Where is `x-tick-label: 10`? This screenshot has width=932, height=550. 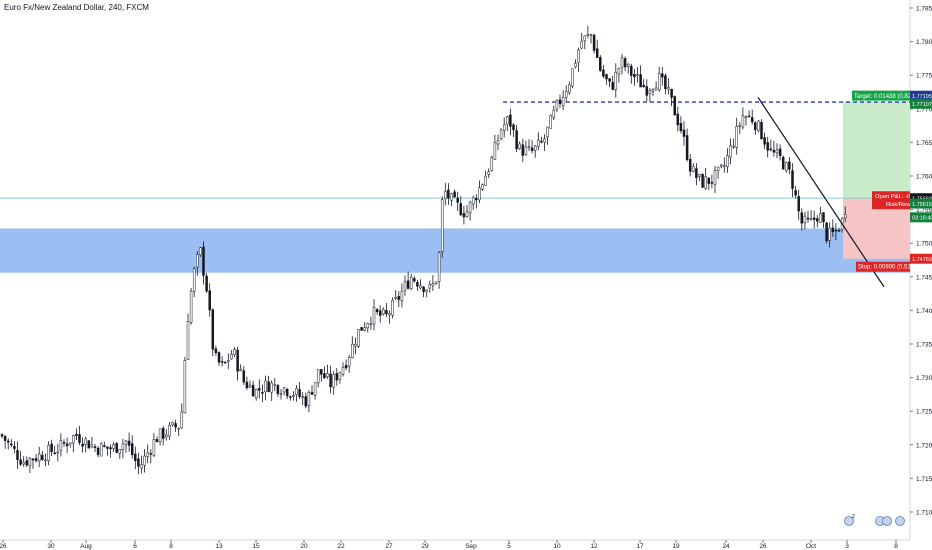 x-tick-label: 10 is located at coordinates (557, 546).